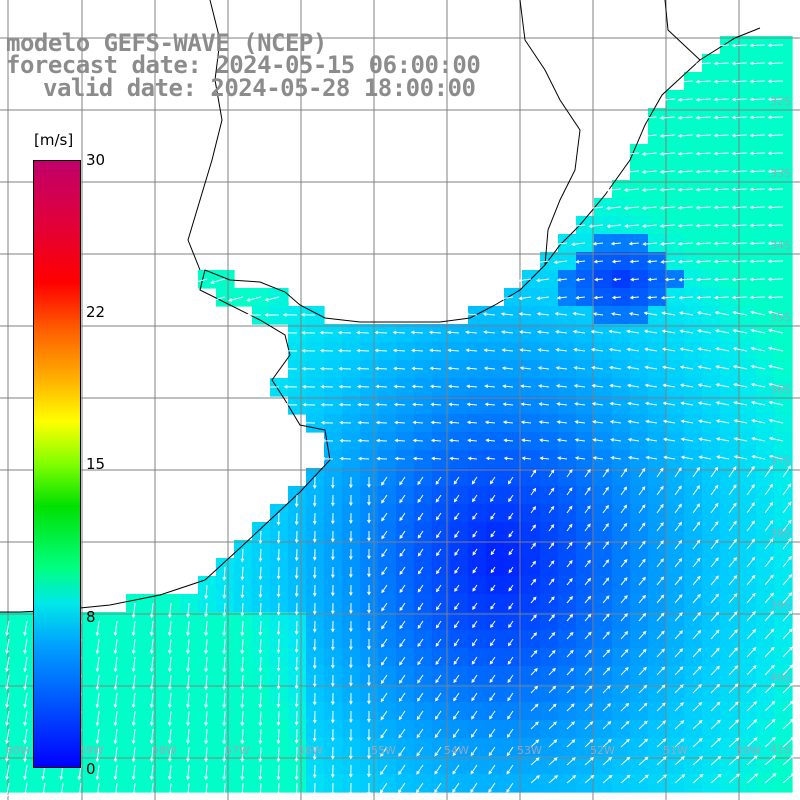  What do you see at coordinates (96, 464) in the screenshot?
I see `colorbar-tick-15: 15` at bounding box center [96, 464].